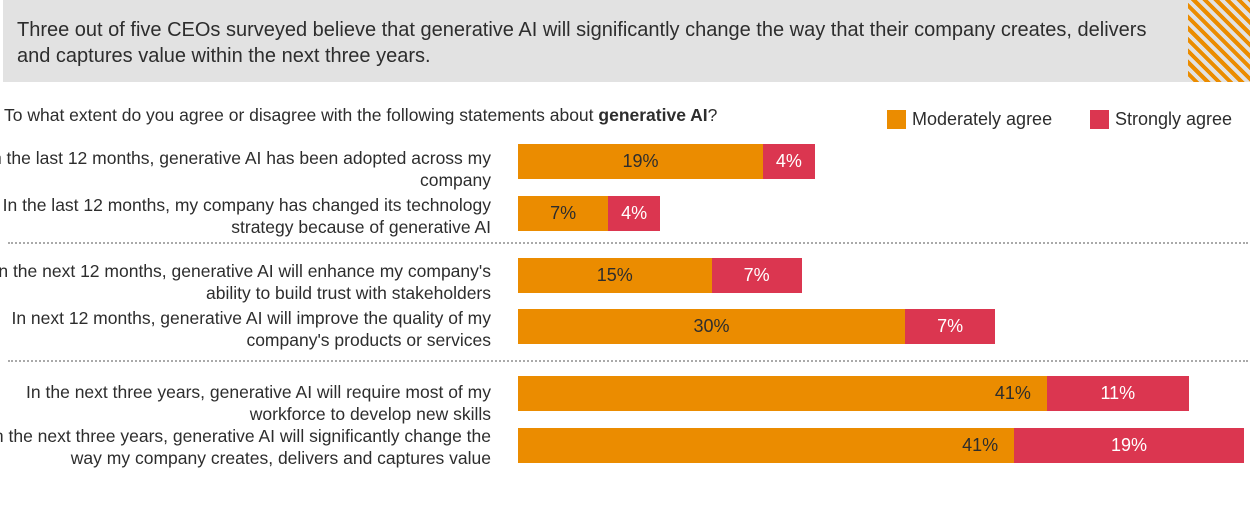 Image resolution: width=1250 pixels, height=507 pixels. I want to click on legend-strongly-agree: Strongly agree, so click(1161, 119).